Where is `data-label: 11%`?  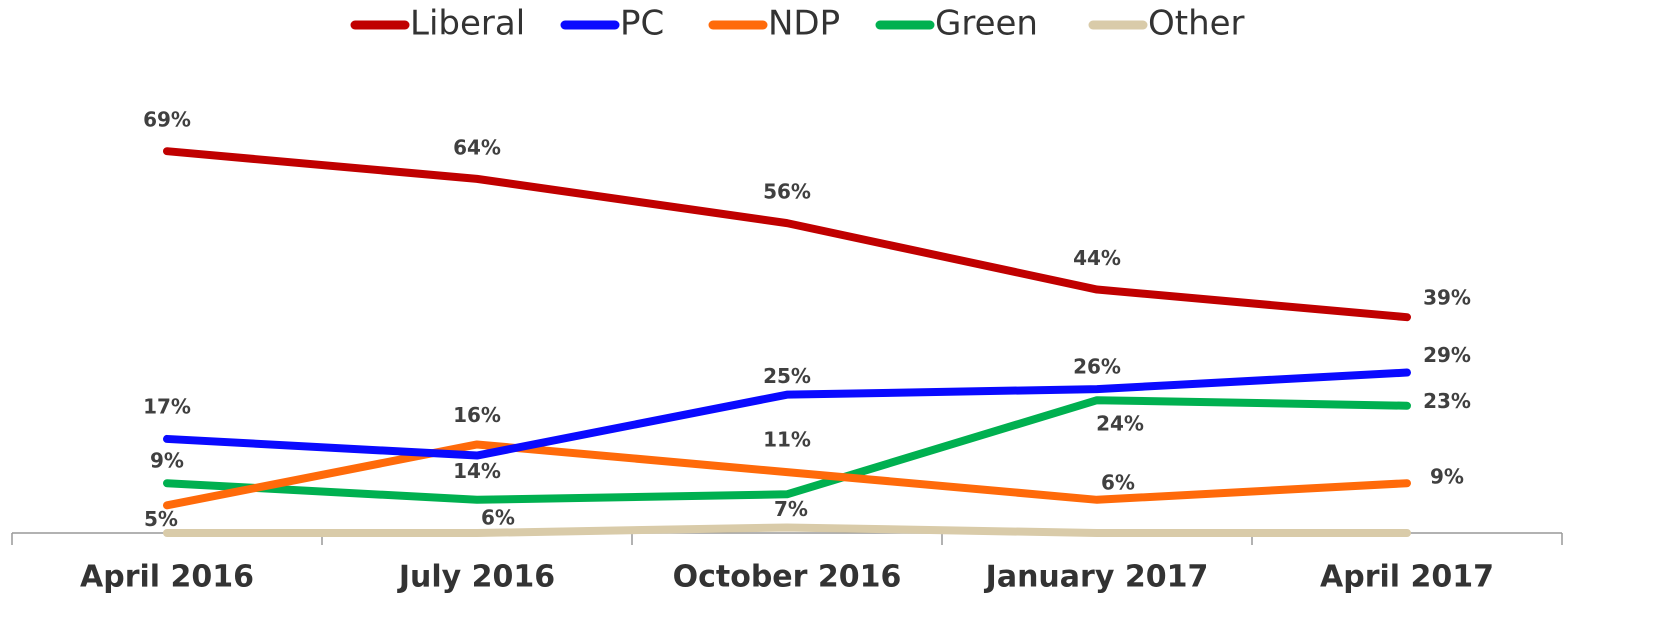 data-label: 11% is located at coordinates (787, 440).